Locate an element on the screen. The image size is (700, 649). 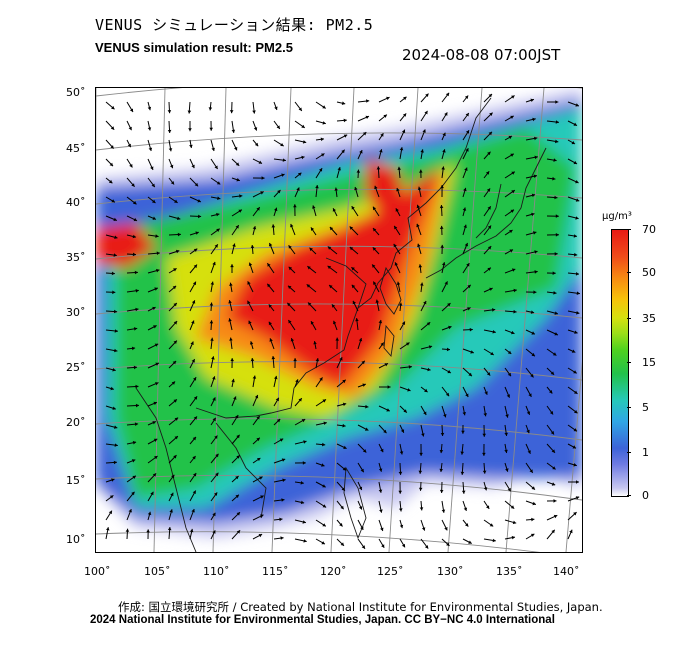
legend-tick-label: 15 is located at coordinates (649, 362).